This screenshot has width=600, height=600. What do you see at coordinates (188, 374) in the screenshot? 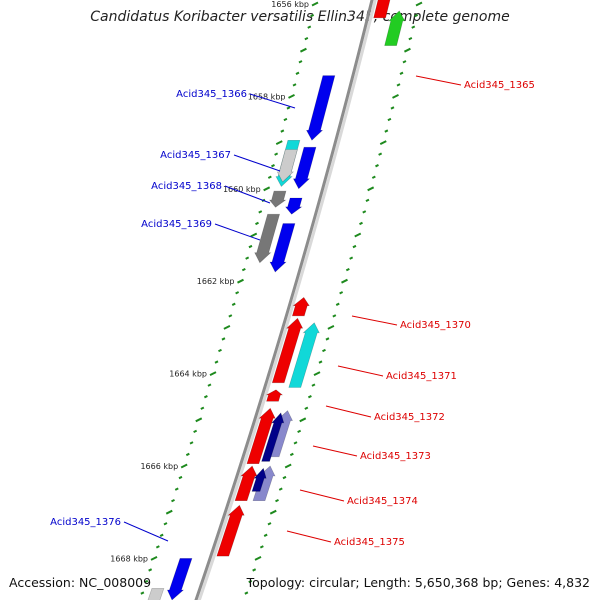
I see `kbp-tick-label: 1664 kbp` at bounding box center [188, 374].